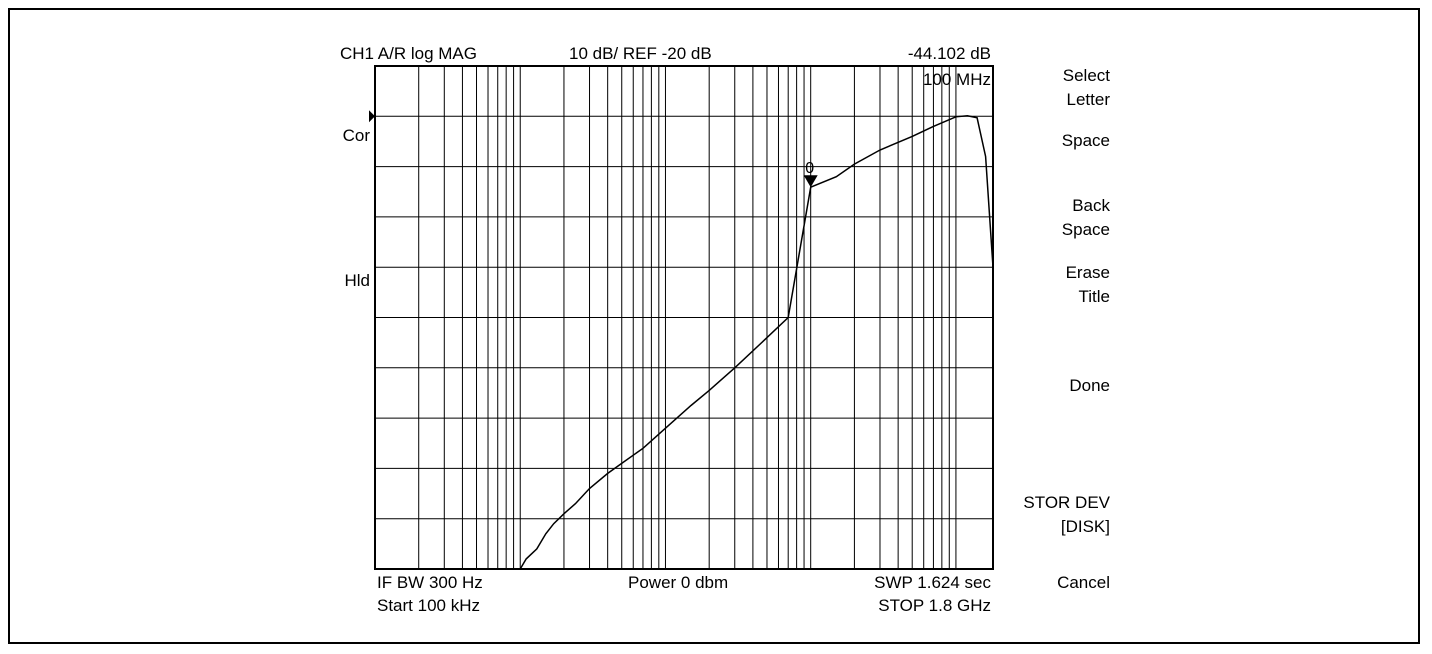 This screenshot has height=654, width=1432. Describe the element at coordinates (934, 605) in the screenshot. I see `stop-frequency: STOP 1.8 GHz` at that location.